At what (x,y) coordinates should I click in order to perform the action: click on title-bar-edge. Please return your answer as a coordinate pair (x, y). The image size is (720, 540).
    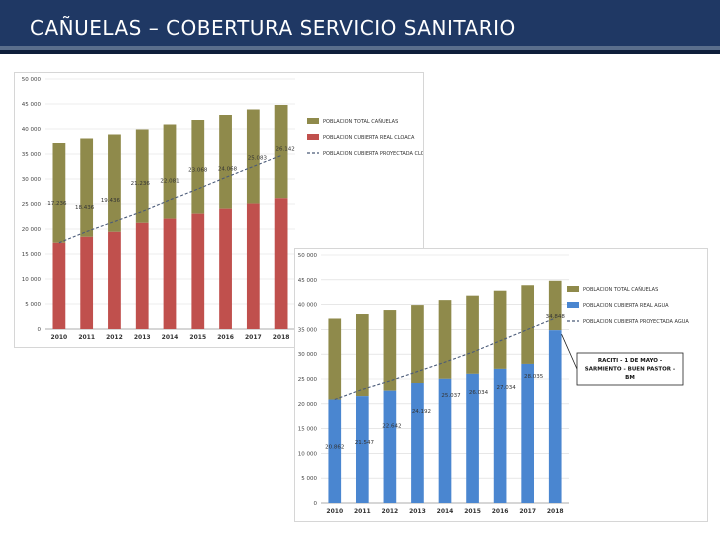
    Looking at the image, I should click on (360, 48).